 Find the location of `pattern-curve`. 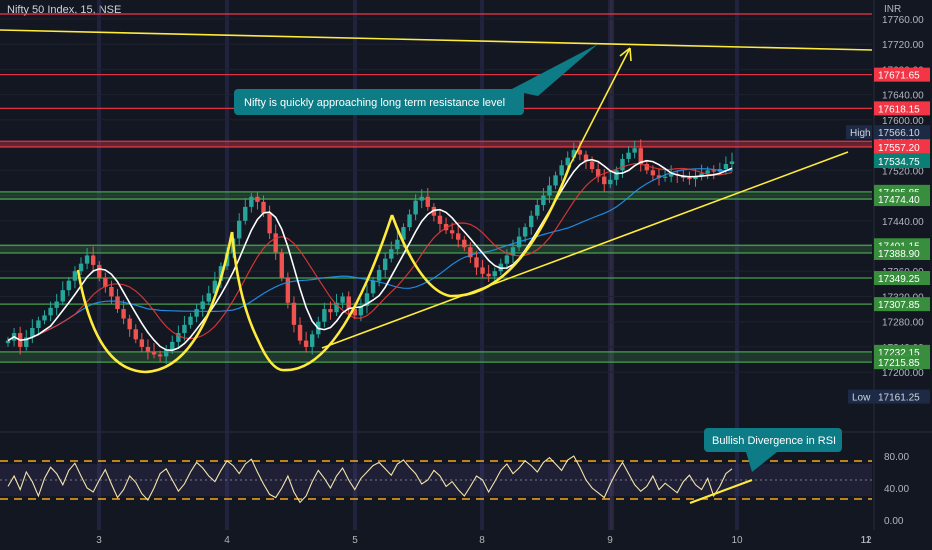

pattern-curve is located at coordinates (481, 231).